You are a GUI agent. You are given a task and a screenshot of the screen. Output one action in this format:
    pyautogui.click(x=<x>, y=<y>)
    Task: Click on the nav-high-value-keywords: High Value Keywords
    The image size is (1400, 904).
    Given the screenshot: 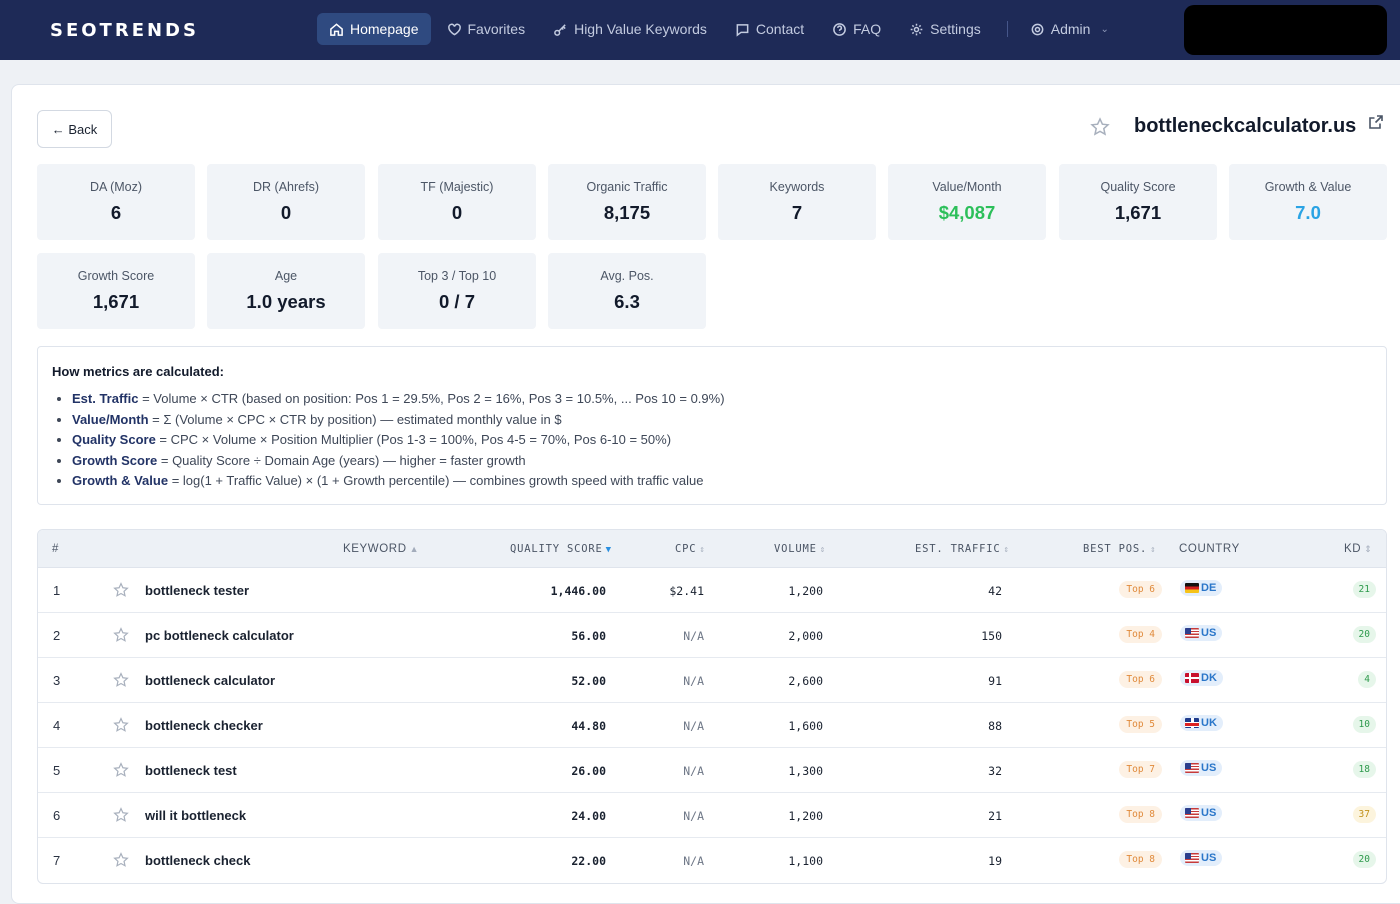 What is the action you would take?
    pyautogui.click(x=630, y=29)
    